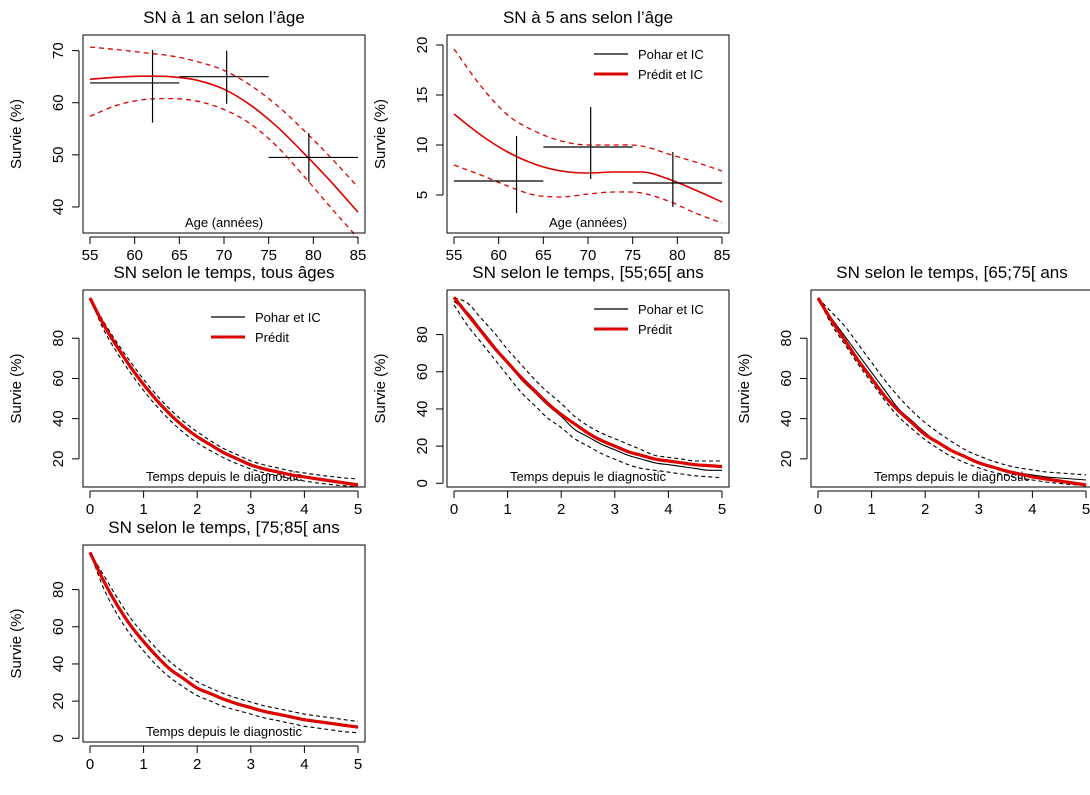 The width and height of the screenshot is (1090, 795). Describe the element at coordinates (65, 661) in the screenshot. I see `y-axis: 0 20 40 60 80` at that location.